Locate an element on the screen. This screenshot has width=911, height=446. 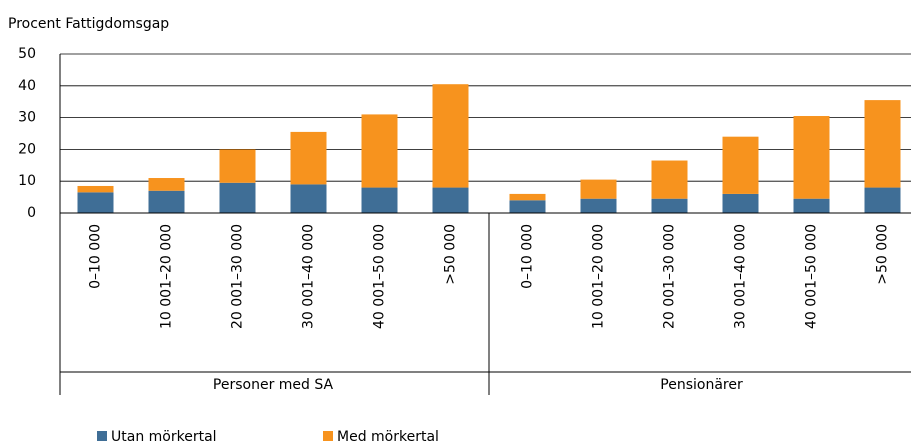
legend-label: Utan mörkertal is located at coordinates (164, 437).